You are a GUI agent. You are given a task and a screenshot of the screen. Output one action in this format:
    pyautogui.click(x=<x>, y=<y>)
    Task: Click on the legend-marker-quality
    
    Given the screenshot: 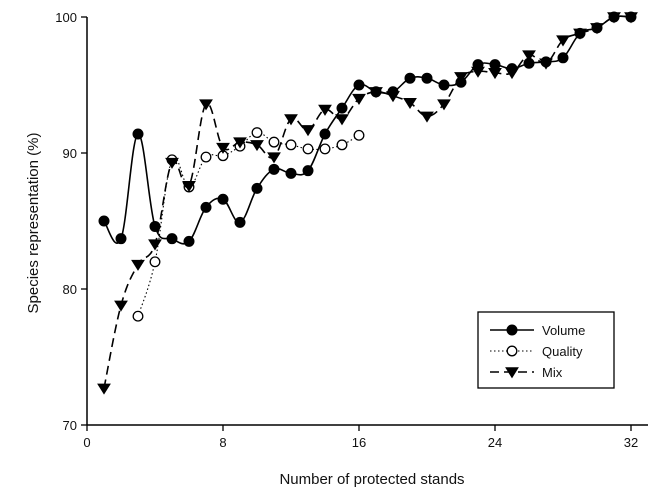 What is the action you would take?
    pyautogui.click(x=512, y=351)
    